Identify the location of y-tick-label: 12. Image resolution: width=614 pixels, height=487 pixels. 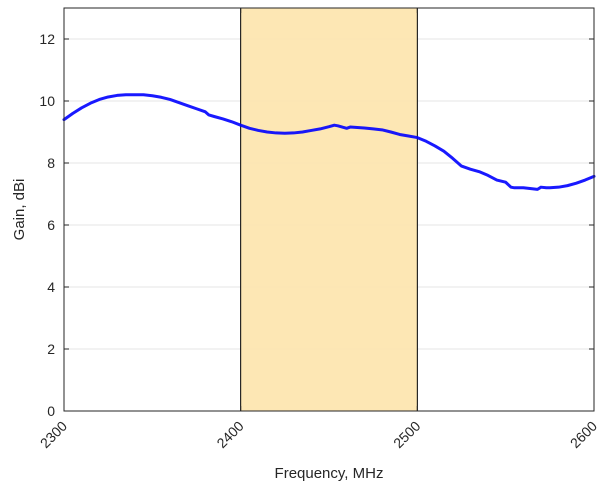
(47, 39).